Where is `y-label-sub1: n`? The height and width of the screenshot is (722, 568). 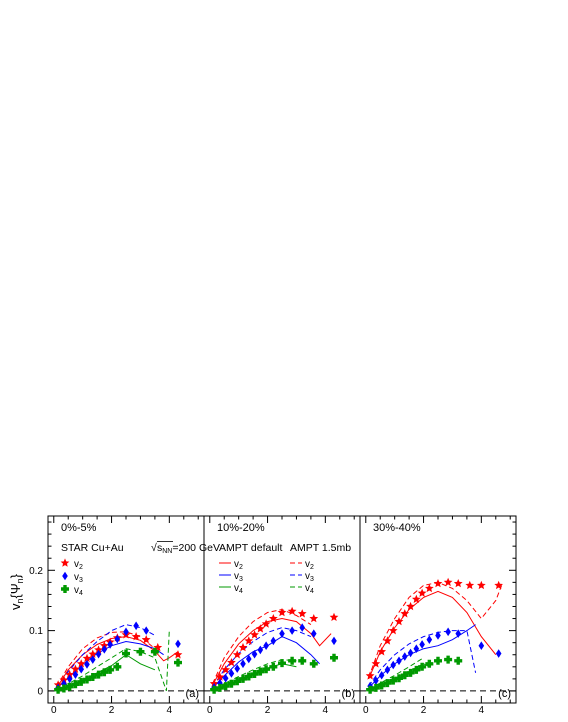
y-label-sub1: n is located at coordinates (20, 601).